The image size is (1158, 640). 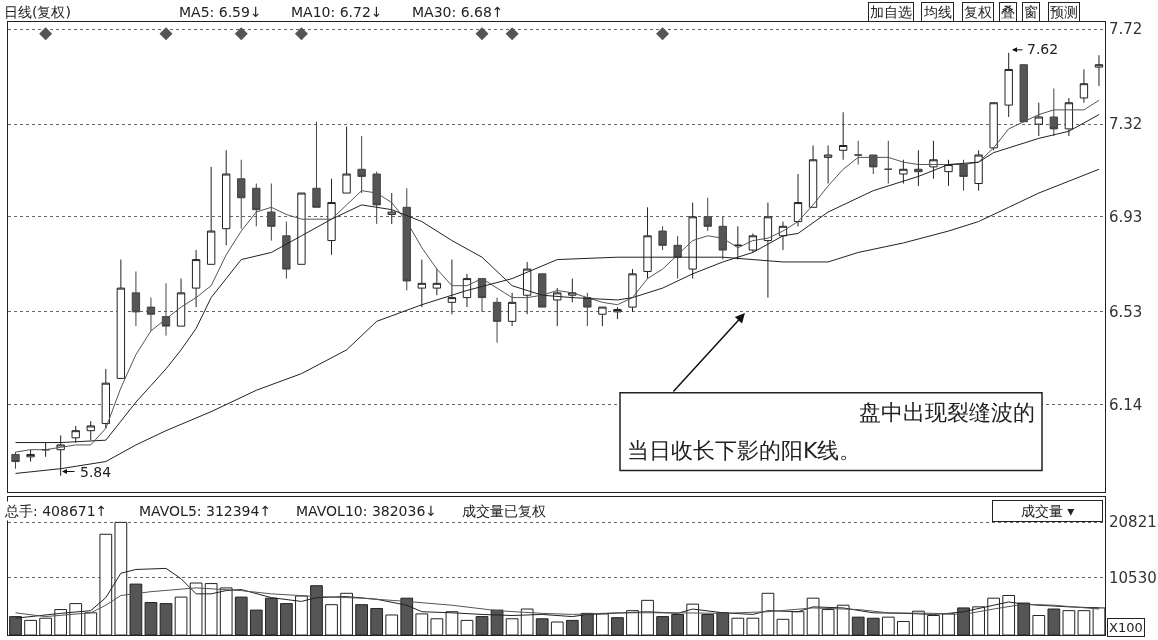 What do you see at coordinates (504, 511) in the screenshot?
I see `annotation: 成交量已复权` at bounding box center [504, 511].